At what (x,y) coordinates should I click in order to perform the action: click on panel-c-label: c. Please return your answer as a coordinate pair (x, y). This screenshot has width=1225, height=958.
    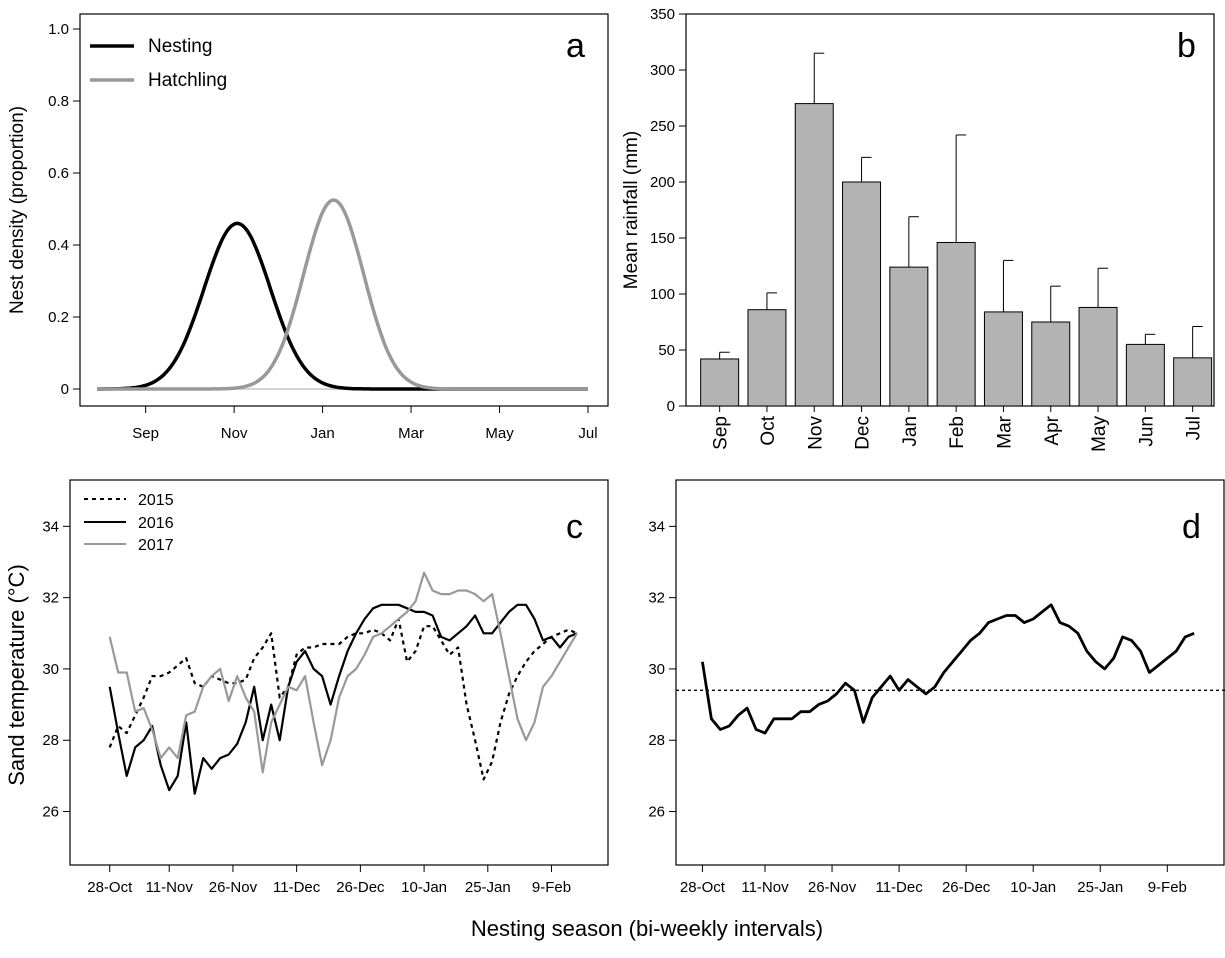
    Looking at the image, I should click on (574, 527).